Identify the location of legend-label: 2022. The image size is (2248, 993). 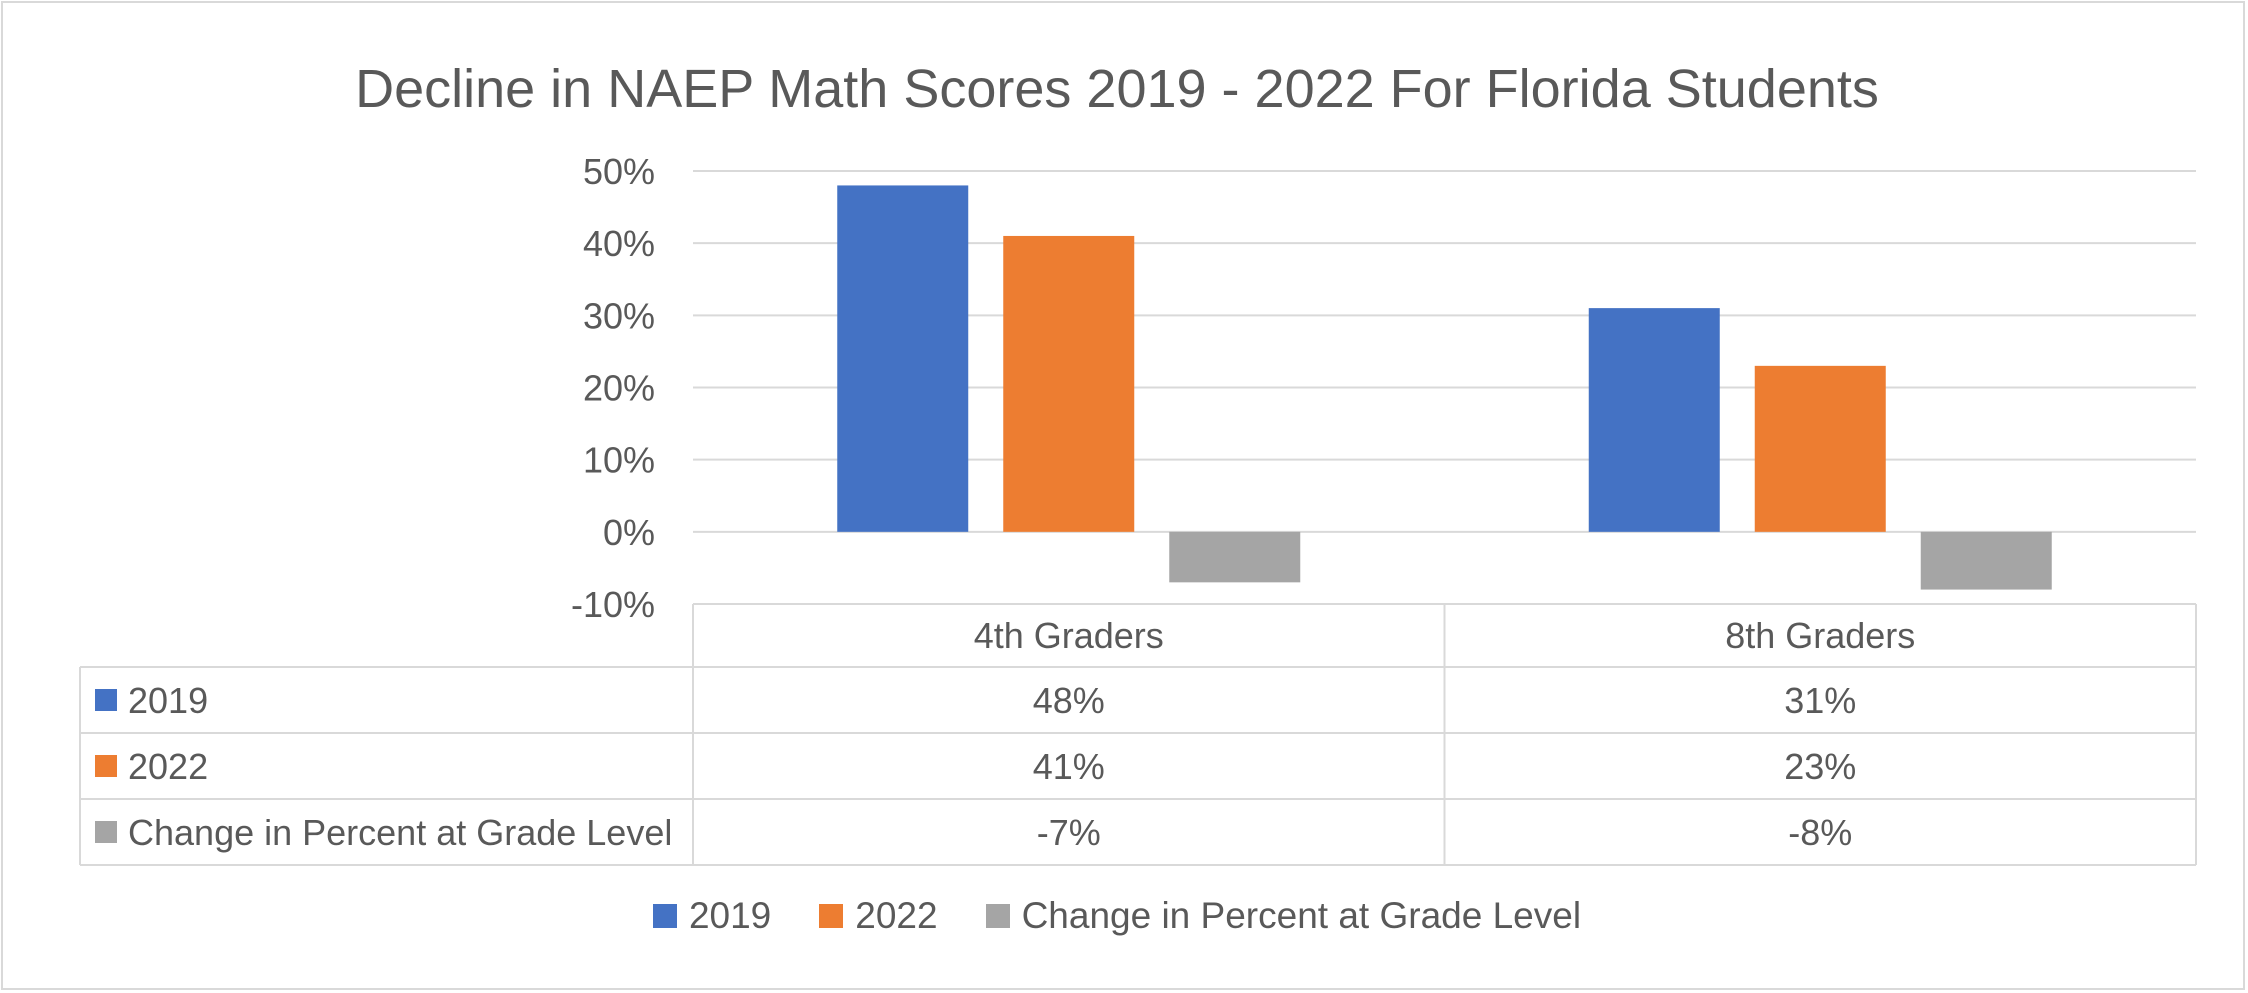
(896, 915).